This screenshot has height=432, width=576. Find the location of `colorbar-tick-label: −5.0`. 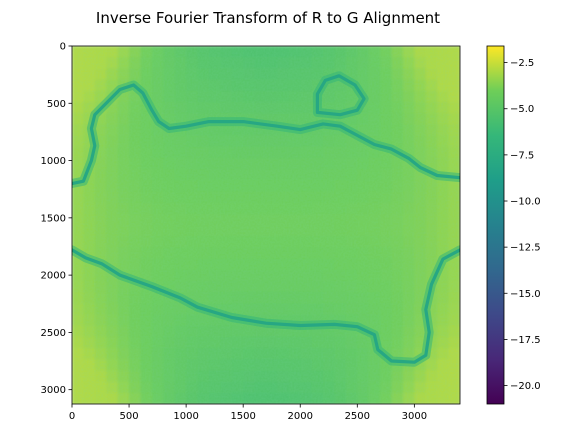

colorbar-tick-label: −5.0 is located at coordinates (522, 109).